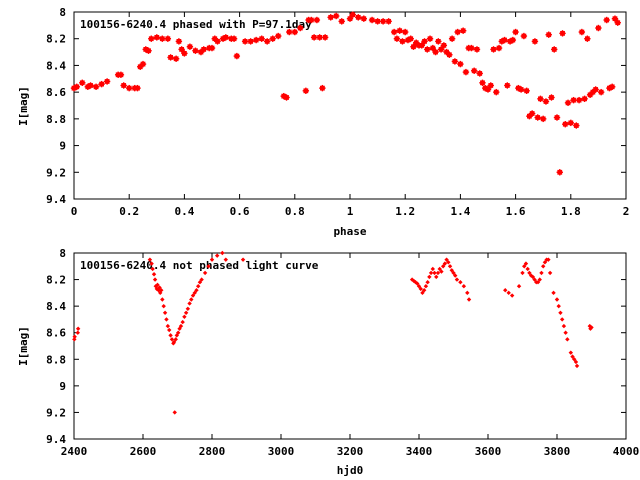  I want to click on y-tick-label: 8.8, so click(56, 119).